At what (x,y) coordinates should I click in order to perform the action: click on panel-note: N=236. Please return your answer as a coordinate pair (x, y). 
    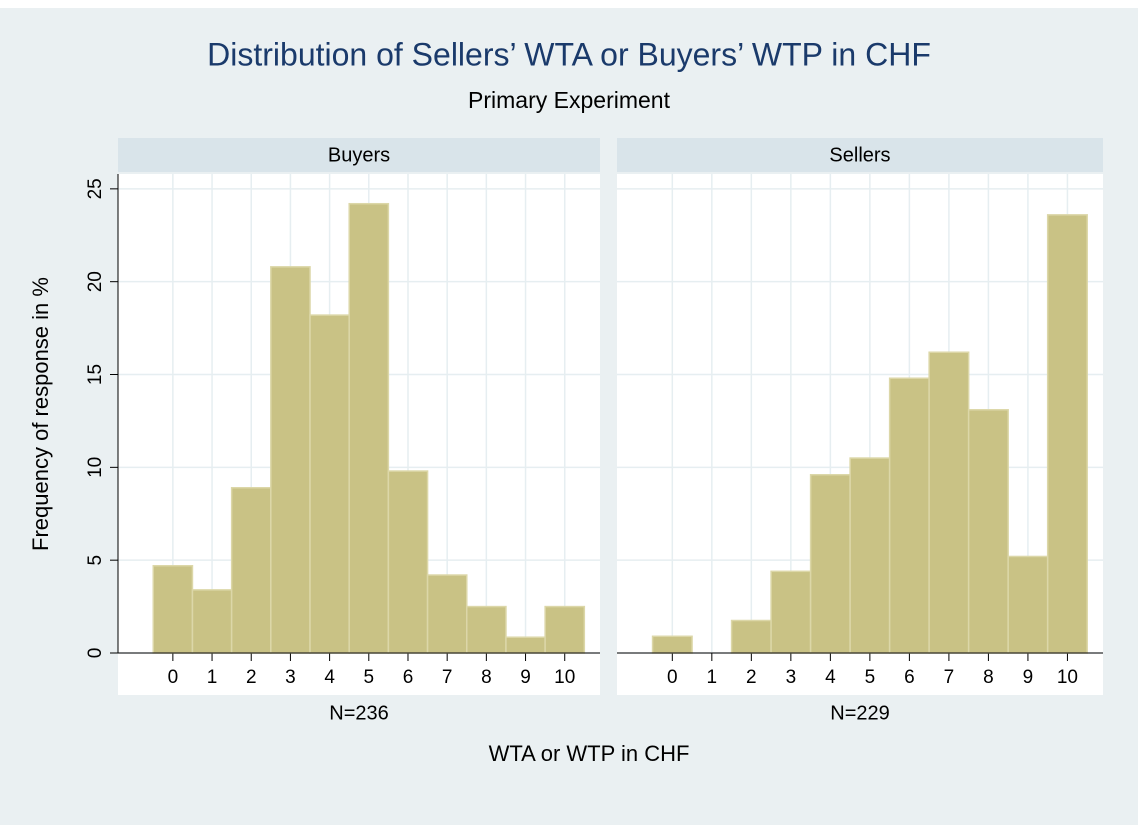
    Looking at the image, I should click on (359, 713).